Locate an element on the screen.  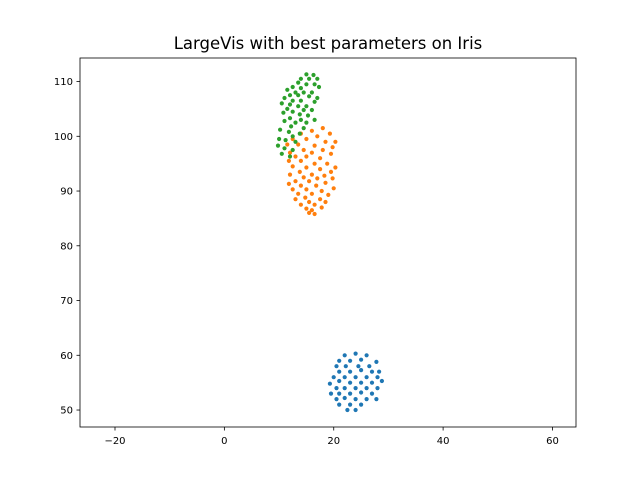
data-points is located at coordinates (329, 242).